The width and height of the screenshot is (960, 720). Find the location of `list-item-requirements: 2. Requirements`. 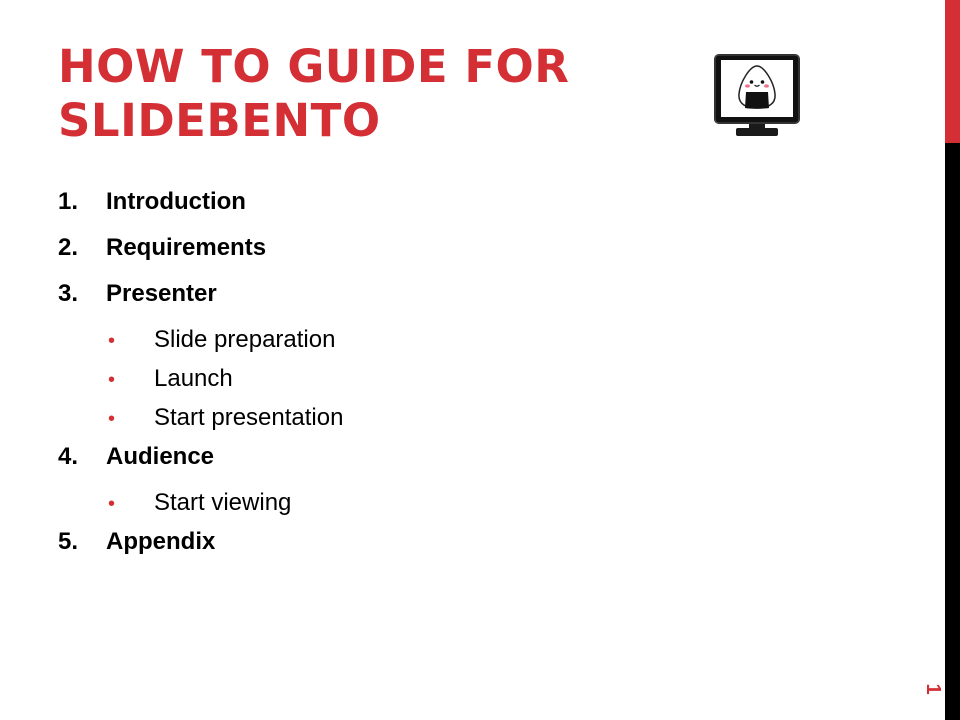

list-item-requirements: 2. Requirements is located at coordinates (408, 248).